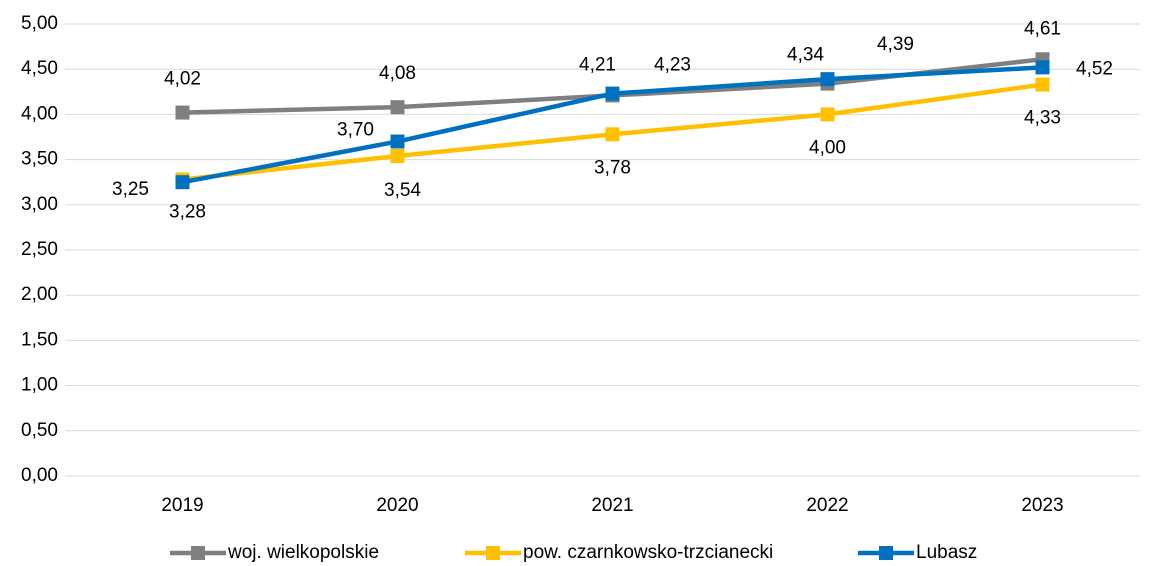  I want to click on y-tick-label: 5,00, so click(39, 23).